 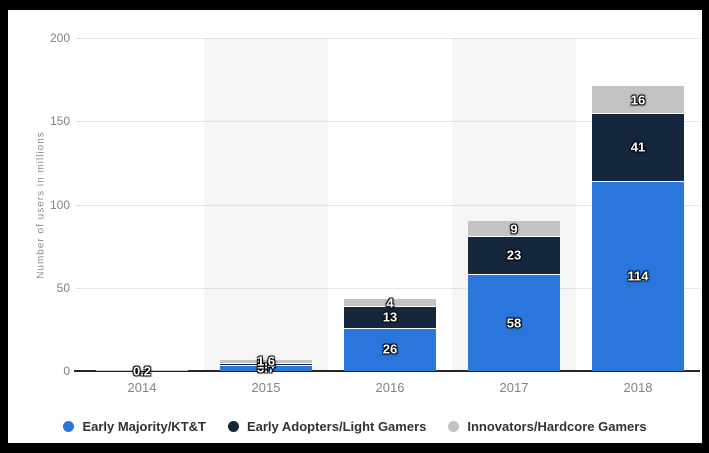 I want to click on bar-value-label: 1.6, so click(x=266, y=361).